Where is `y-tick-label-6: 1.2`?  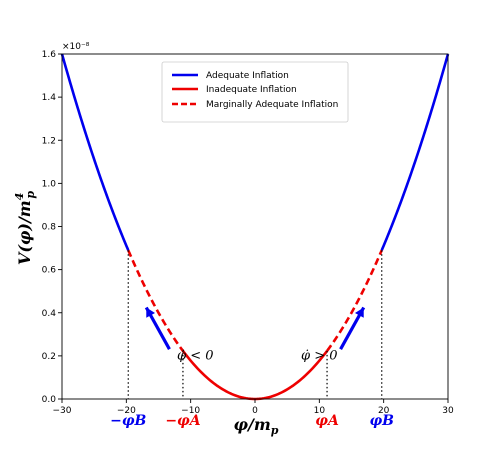
y-tick-label-6: 1.2 is located at coordinates (49, 141).